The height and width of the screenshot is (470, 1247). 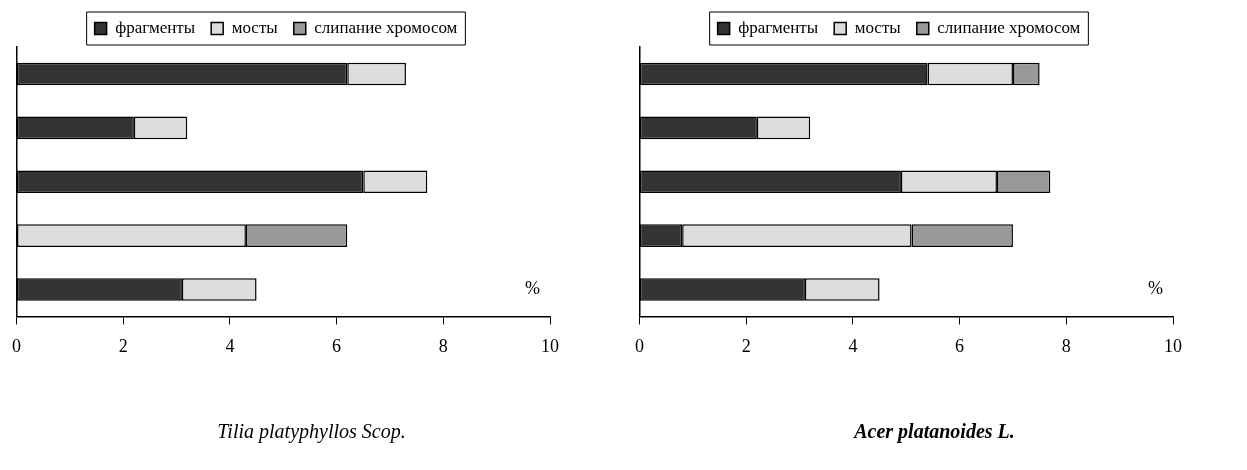 I want to click on text: Acer platanoides L., so click(x=934, y=431).